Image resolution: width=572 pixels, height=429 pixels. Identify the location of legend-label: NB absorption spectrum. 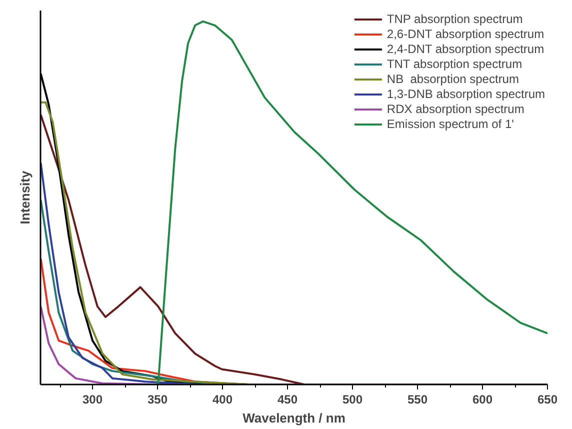
(452, 79).